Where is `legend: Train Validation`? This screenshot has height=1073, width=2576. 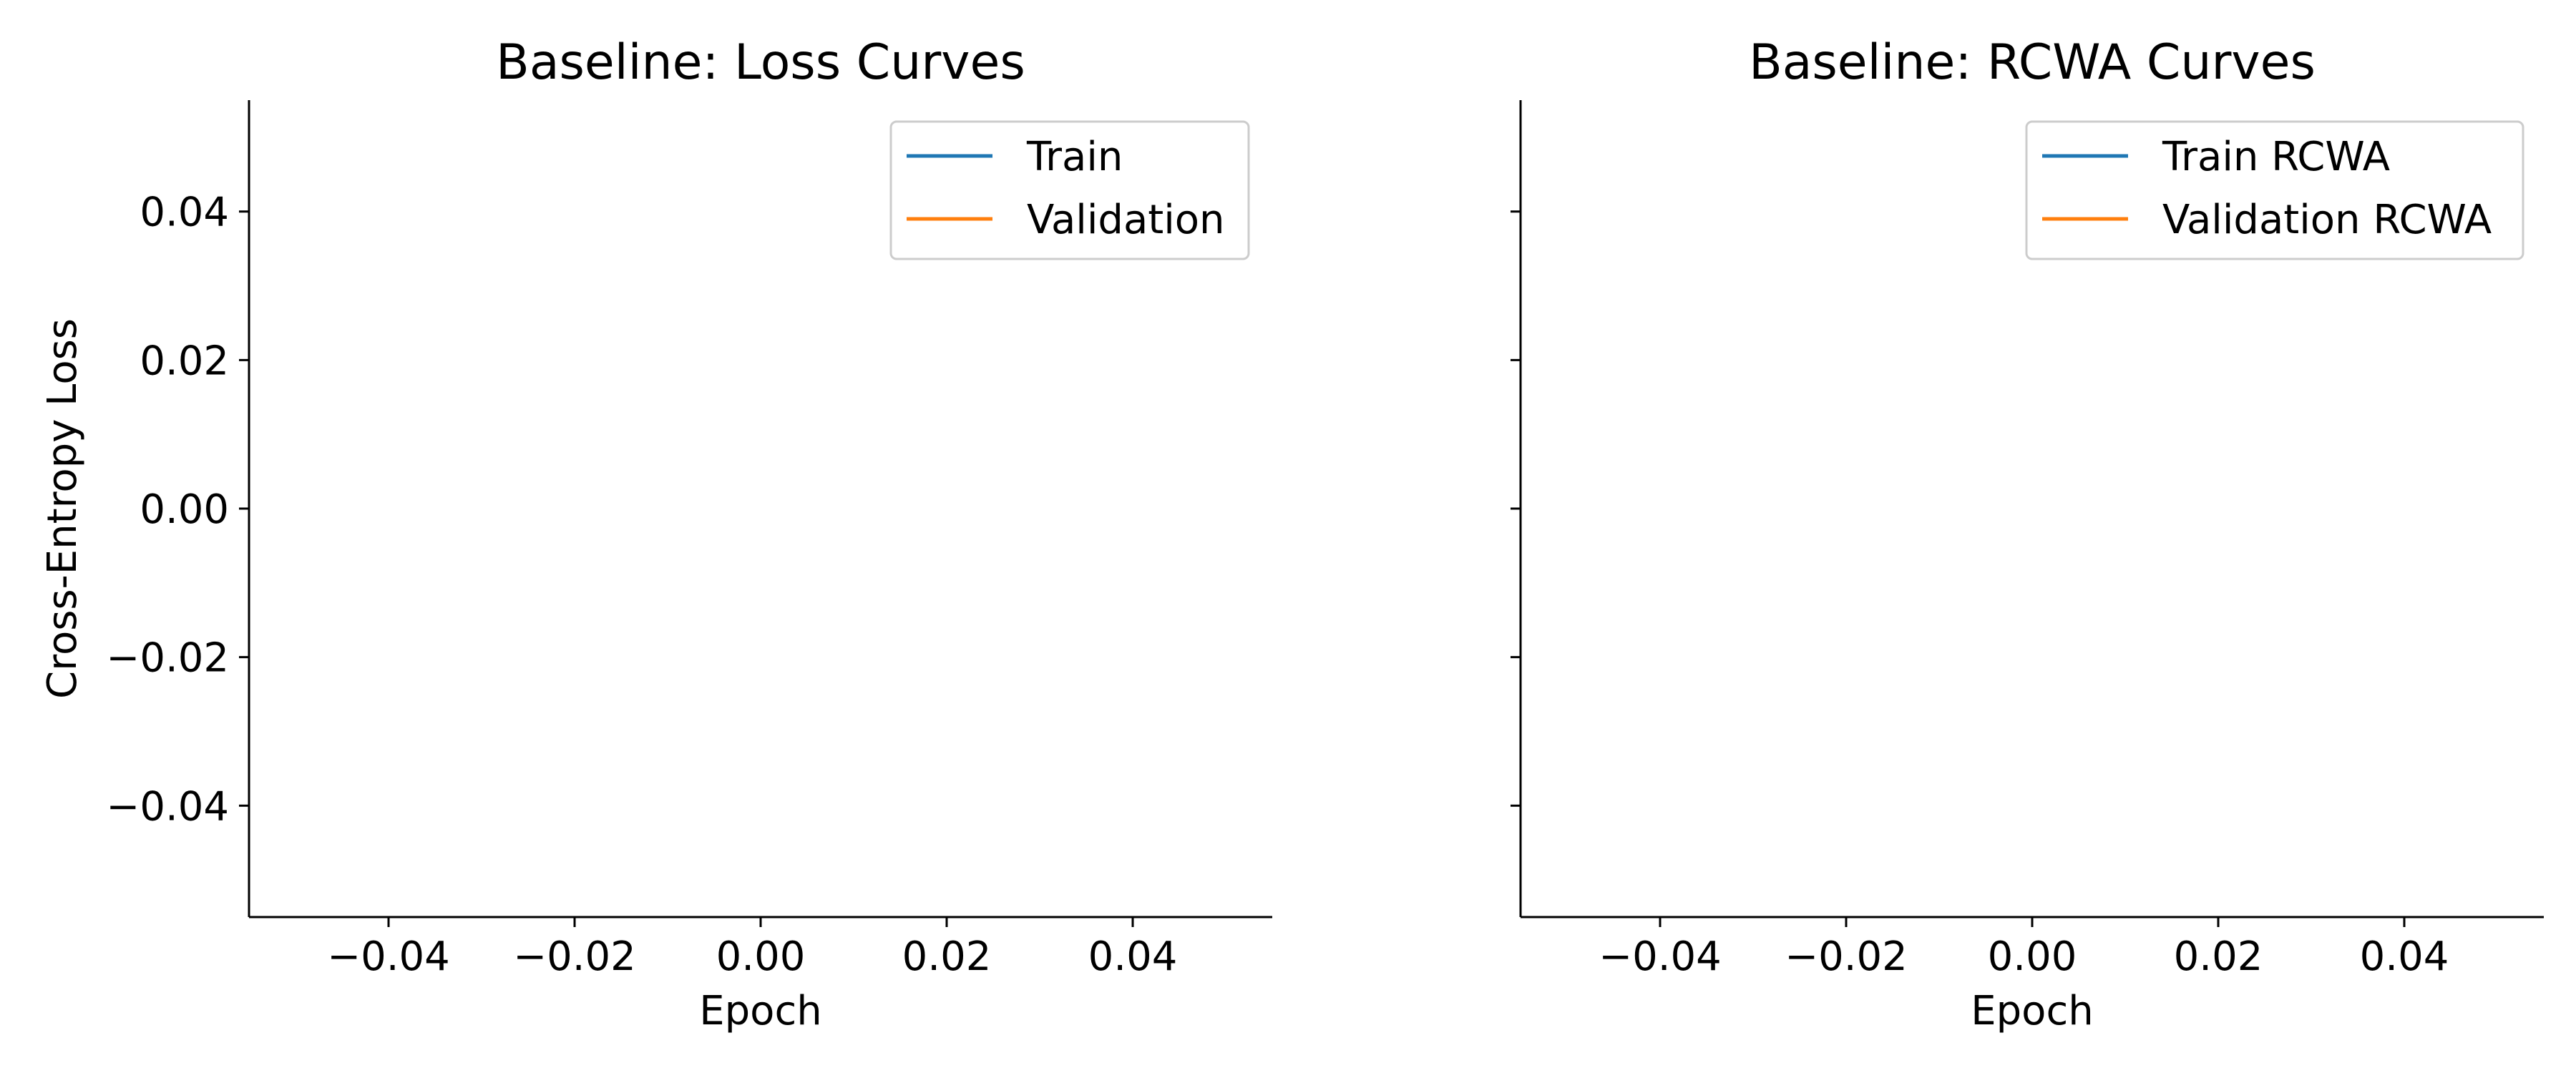
legend: Train Validation is located at coordinates (1069, 190).